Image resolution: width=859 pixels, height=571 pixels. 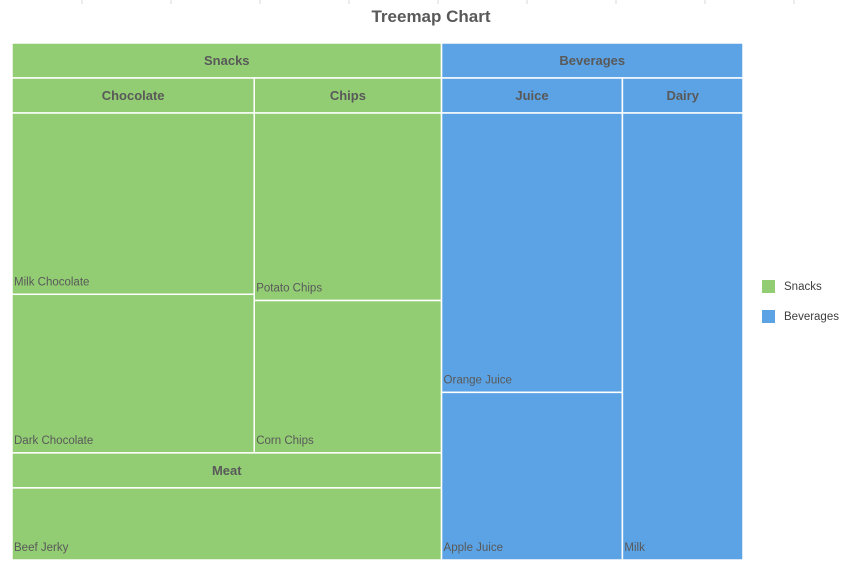 What do you see at coordinates (227, 470) in the screenshot?
I see `category-meat-label: Meat` at bounding box center [227, 470].